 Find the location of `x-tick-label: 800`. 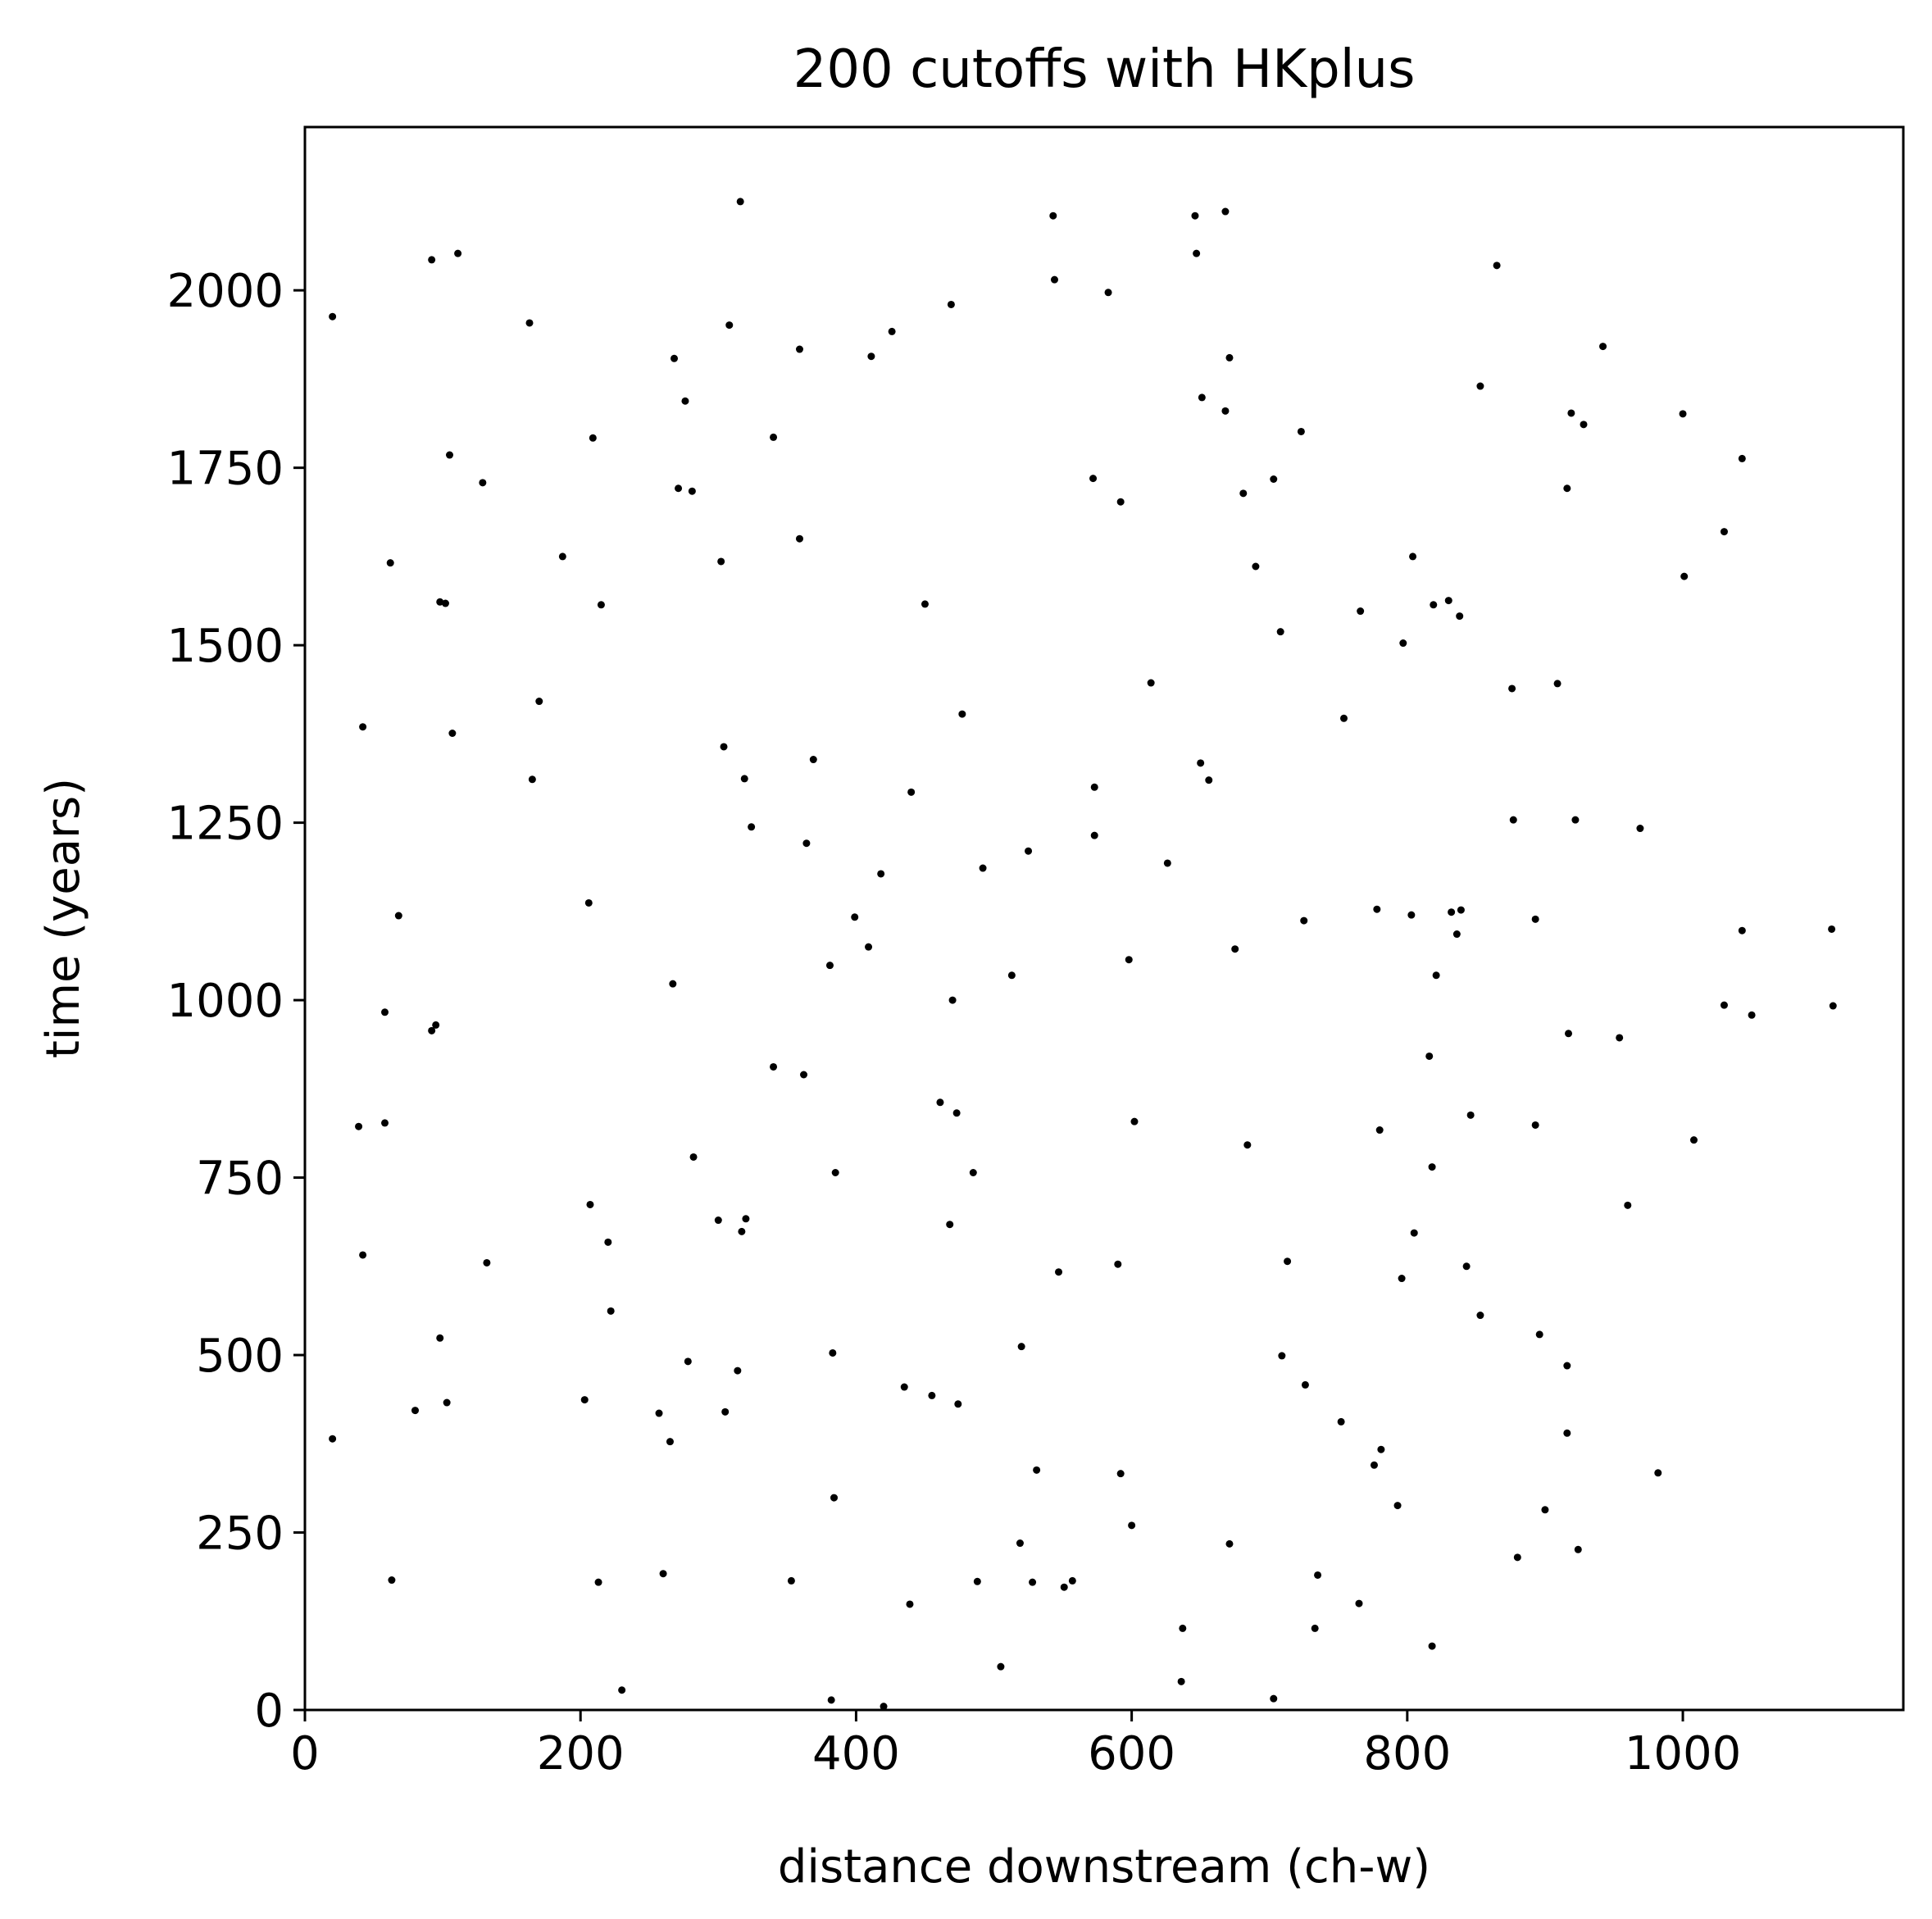

x-tick-label: 800 is located at coordinates (1407, 1753).